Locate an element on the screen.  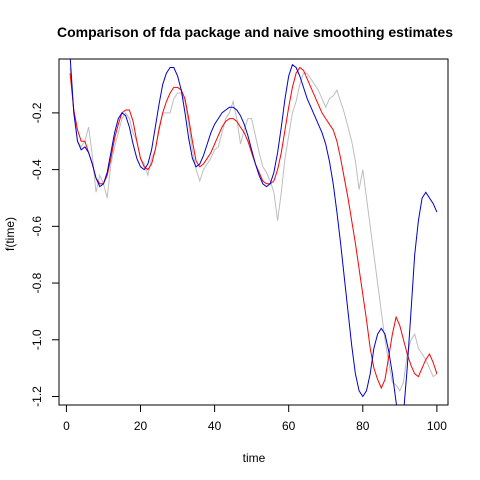
y-axis-label: f(time) is located at coordinates (10, 234).